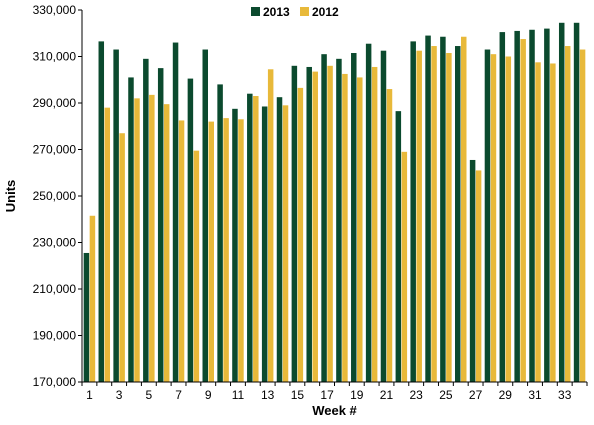  What do you see at coordinates (55, 150) in the screenshot?
I see `y-tick-label: 270,000` at bounding box center [55, 150].